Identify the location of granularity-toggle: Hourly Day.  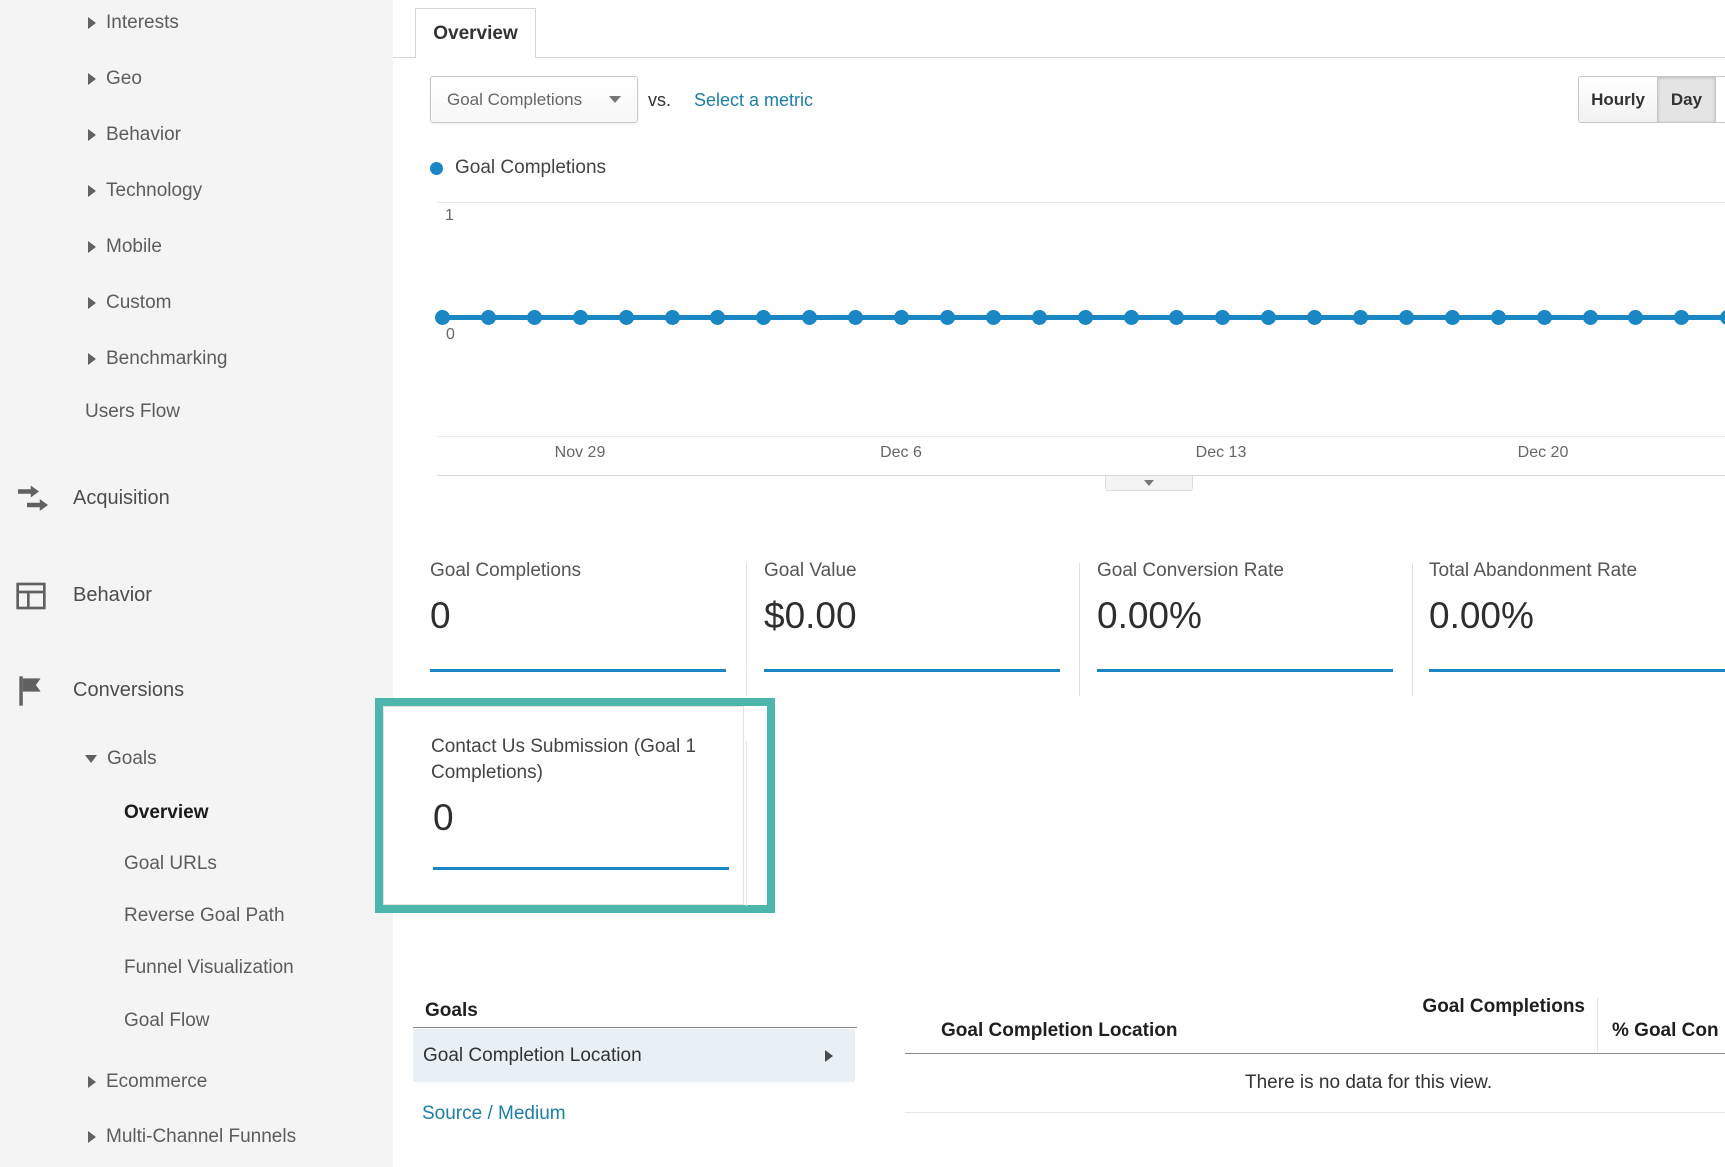
(1651, 99).